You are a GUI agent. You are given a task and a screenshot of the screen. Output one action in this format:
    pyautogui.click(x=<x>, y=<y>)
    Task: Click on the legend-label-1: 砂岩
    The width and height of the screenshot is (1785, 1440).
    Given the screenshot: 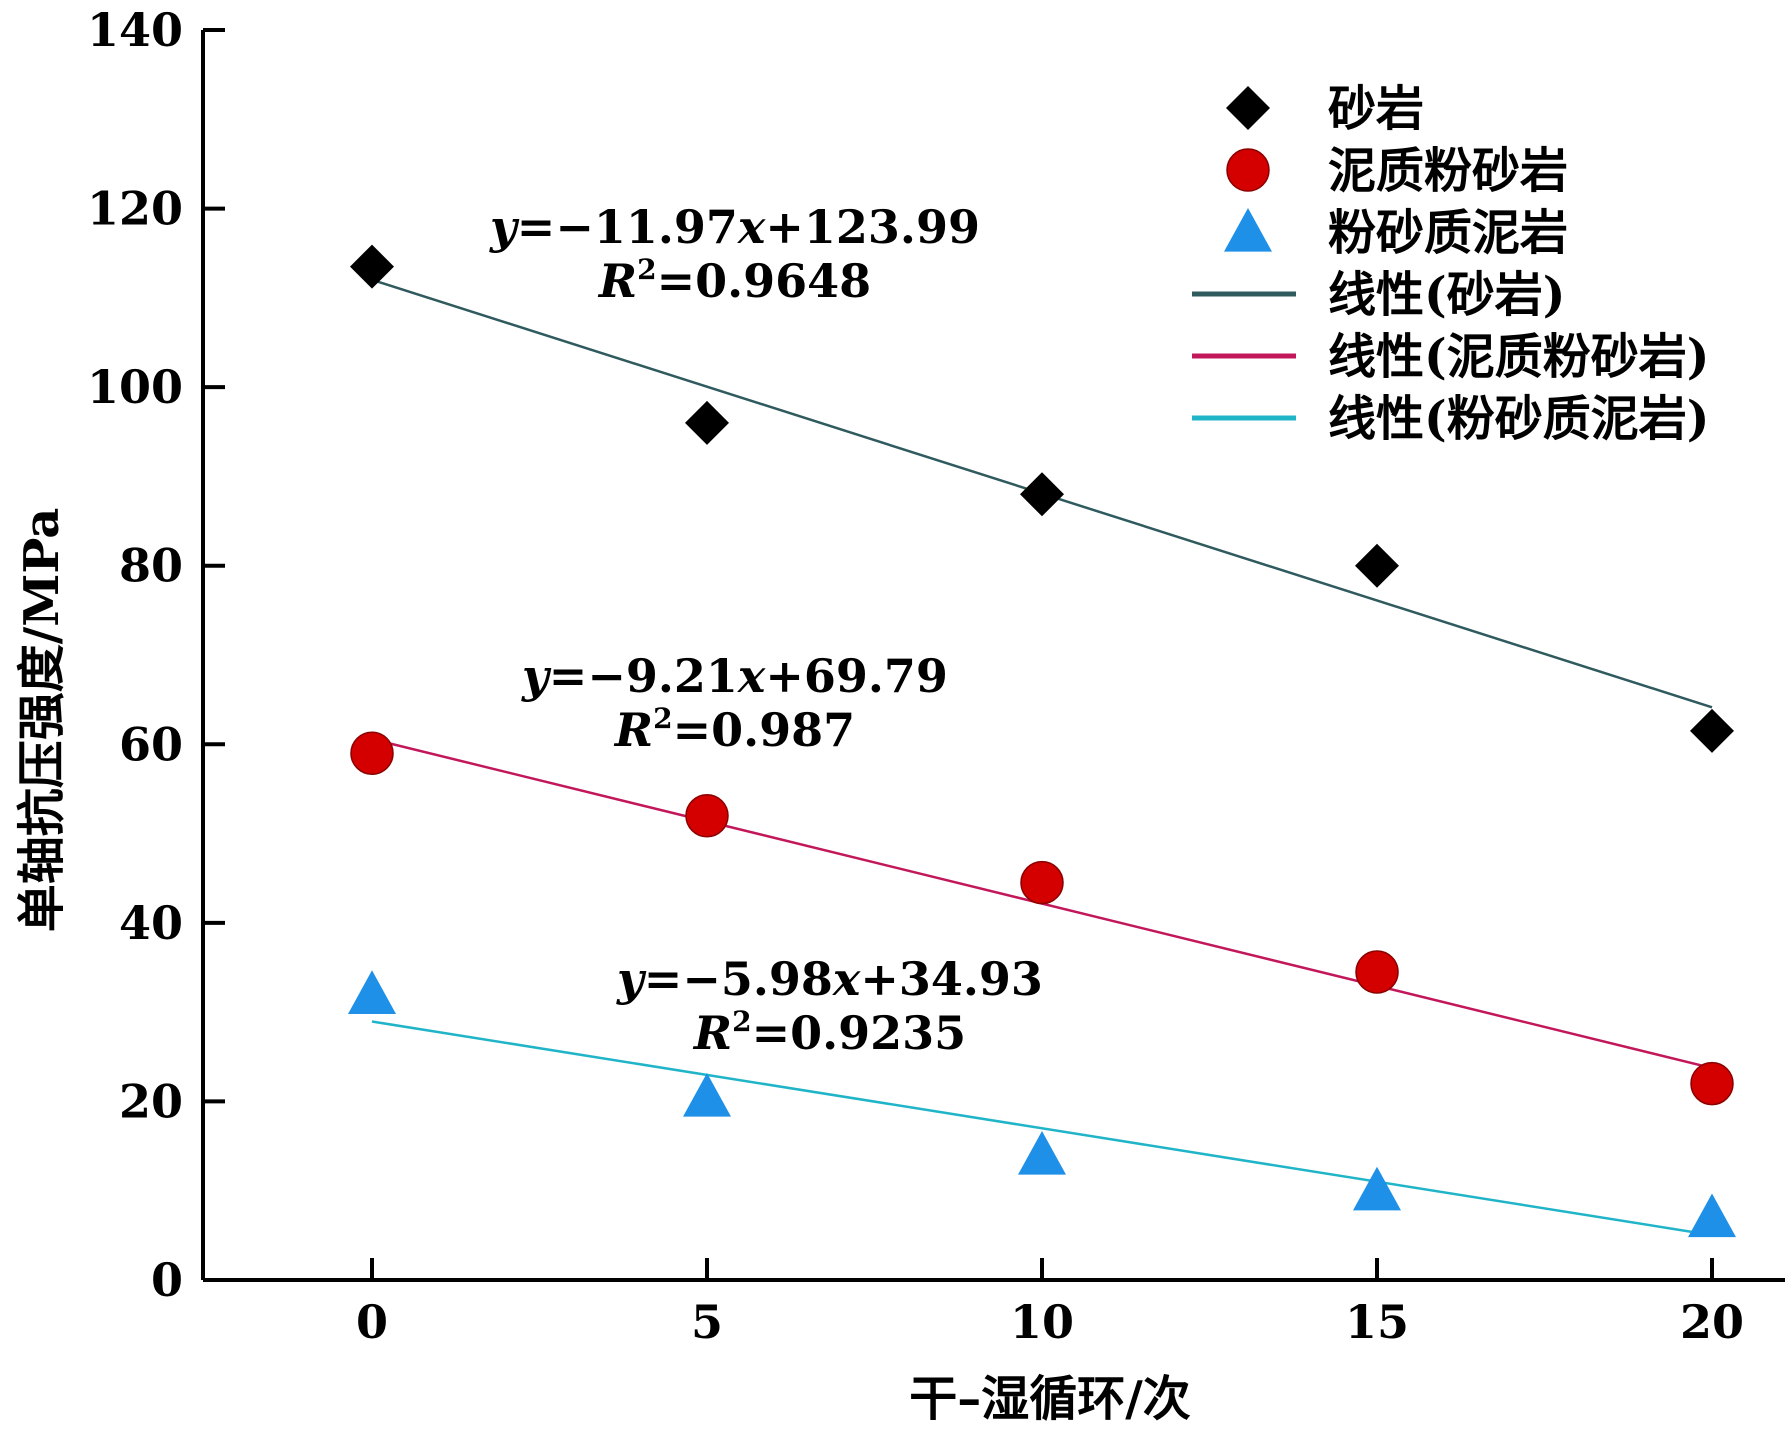 What is the action you would take?
    pyautogui.click(x=1376, y=109)
    